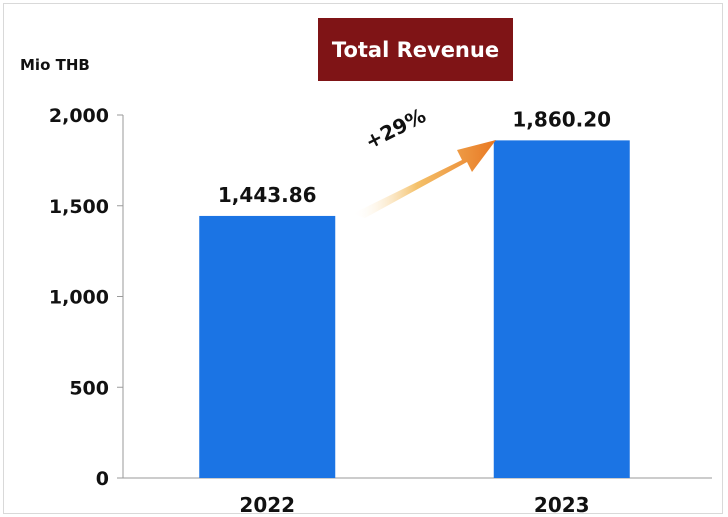  Describe the element at coordinates (267, 195) in the screenshot. I see `data-label: 1,443.86` at that location.